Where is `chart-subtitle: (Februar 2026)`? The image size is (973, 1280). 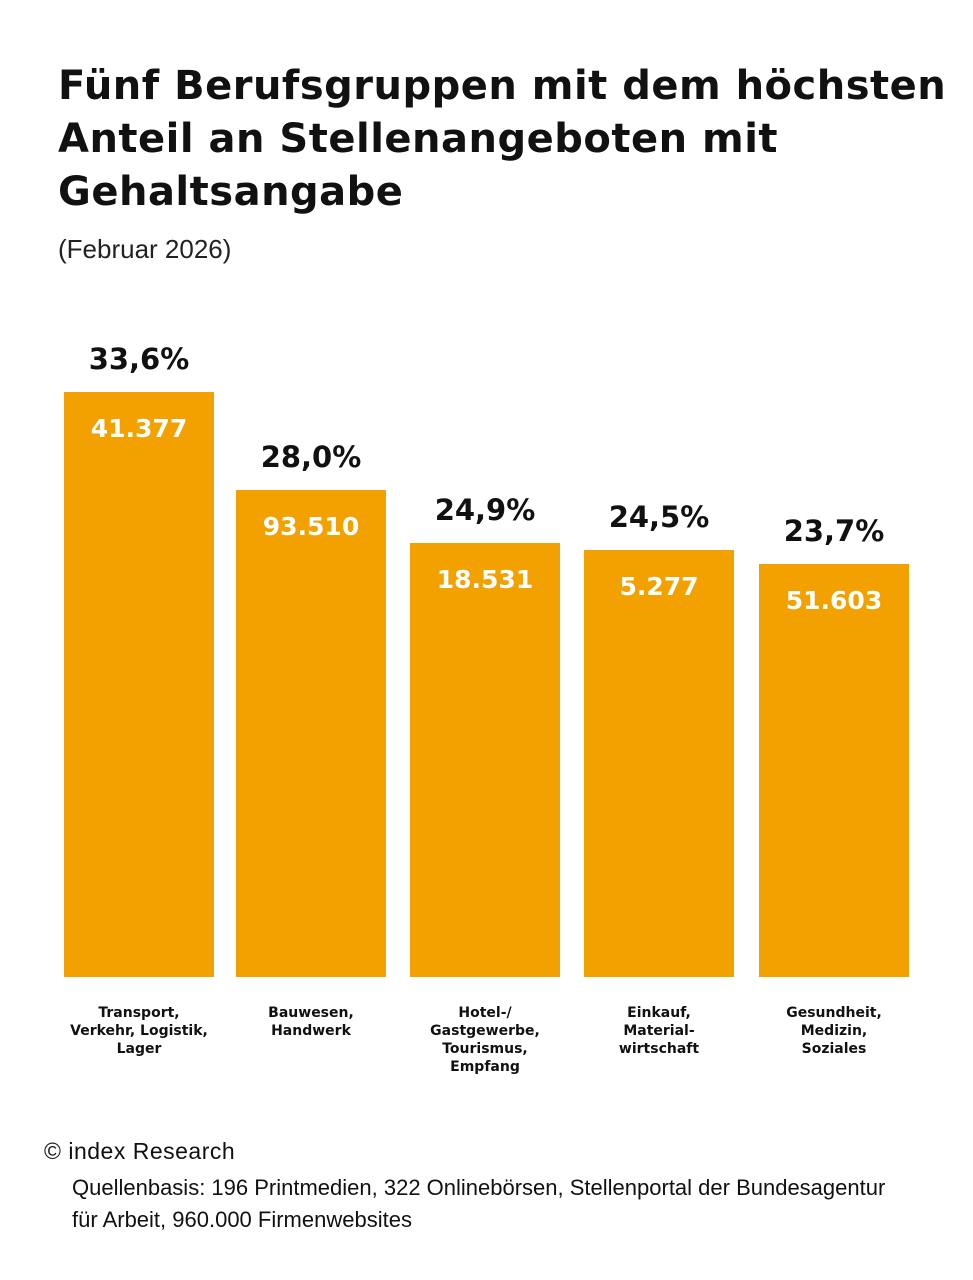
chart-subtitle: (Februar 2026) is located at coordinates (145, 249).